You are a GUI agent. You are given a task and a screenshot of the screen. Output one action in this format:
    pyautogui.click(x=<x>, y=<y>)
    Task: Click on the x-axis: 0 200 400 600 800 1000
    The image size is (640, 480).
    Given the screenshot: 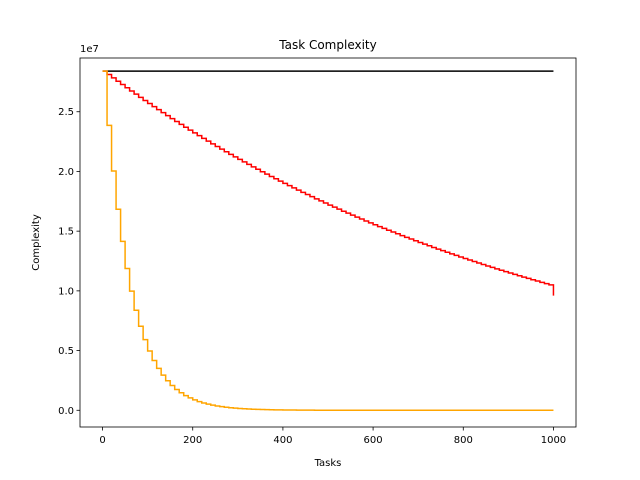 What is the action you would take?
    pyautogui.click(x=332, y=436)
    